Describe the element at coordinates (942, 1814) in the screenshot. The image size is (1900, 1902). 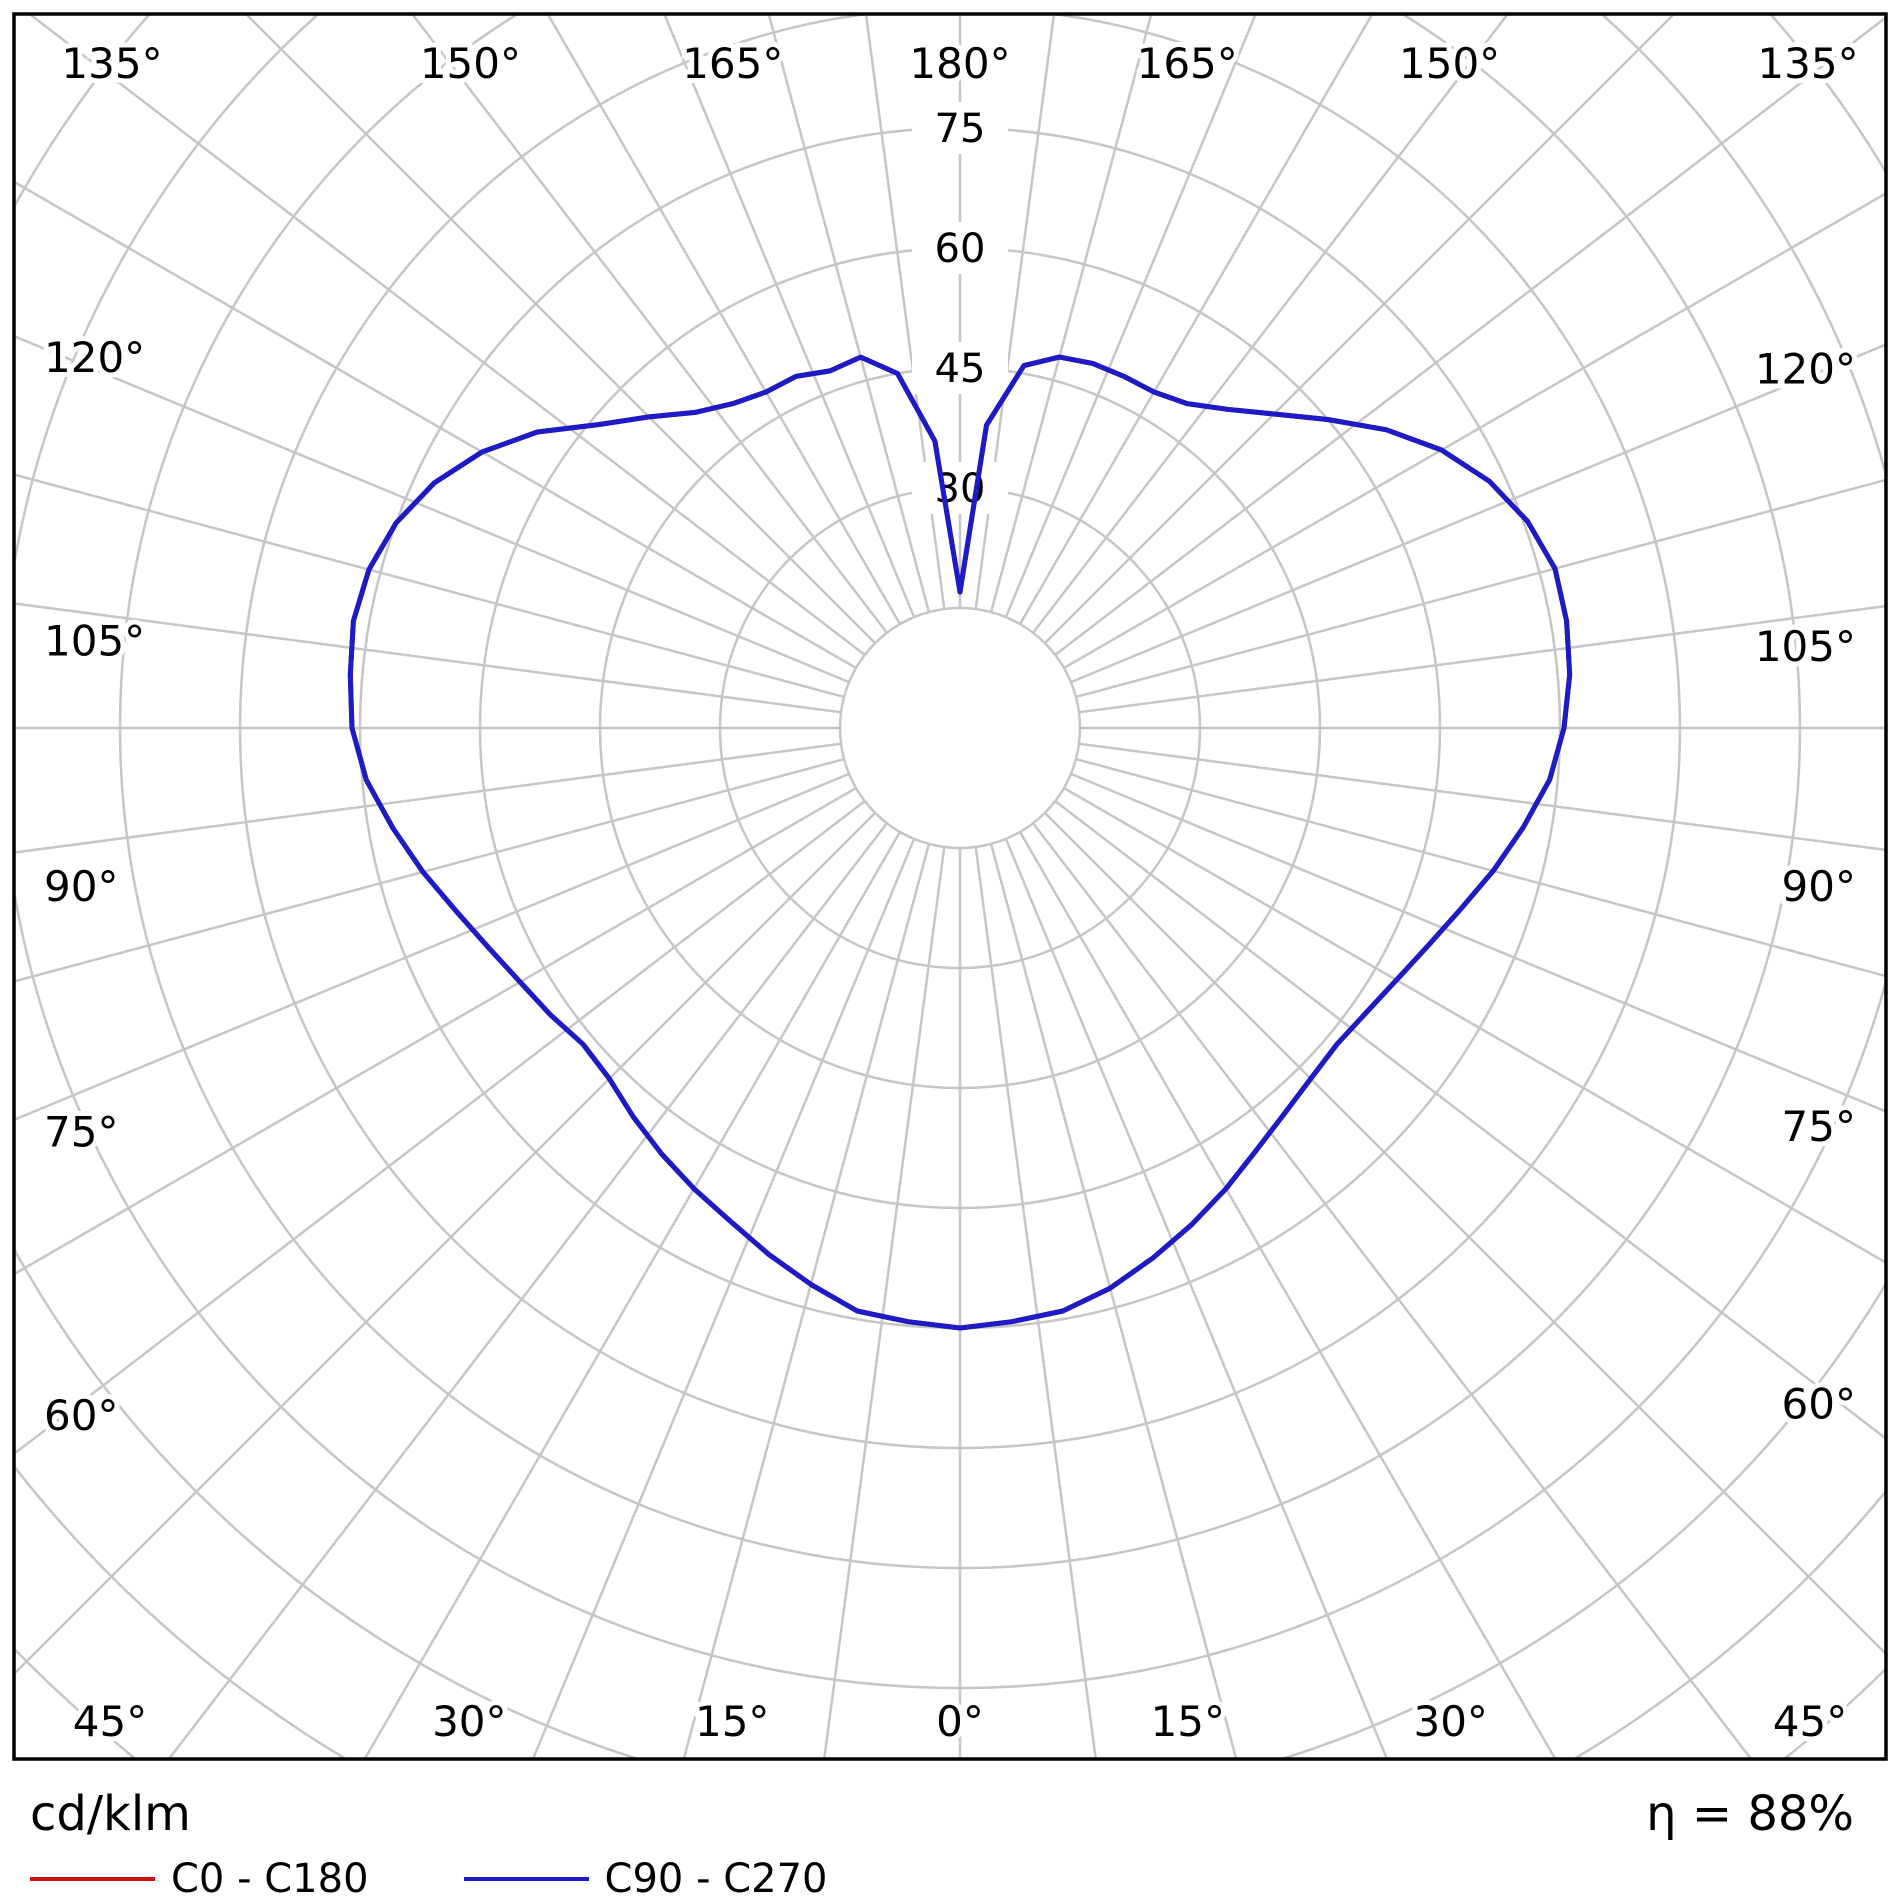
I see `chart-footer: cd/klm η = 88%` at that location.